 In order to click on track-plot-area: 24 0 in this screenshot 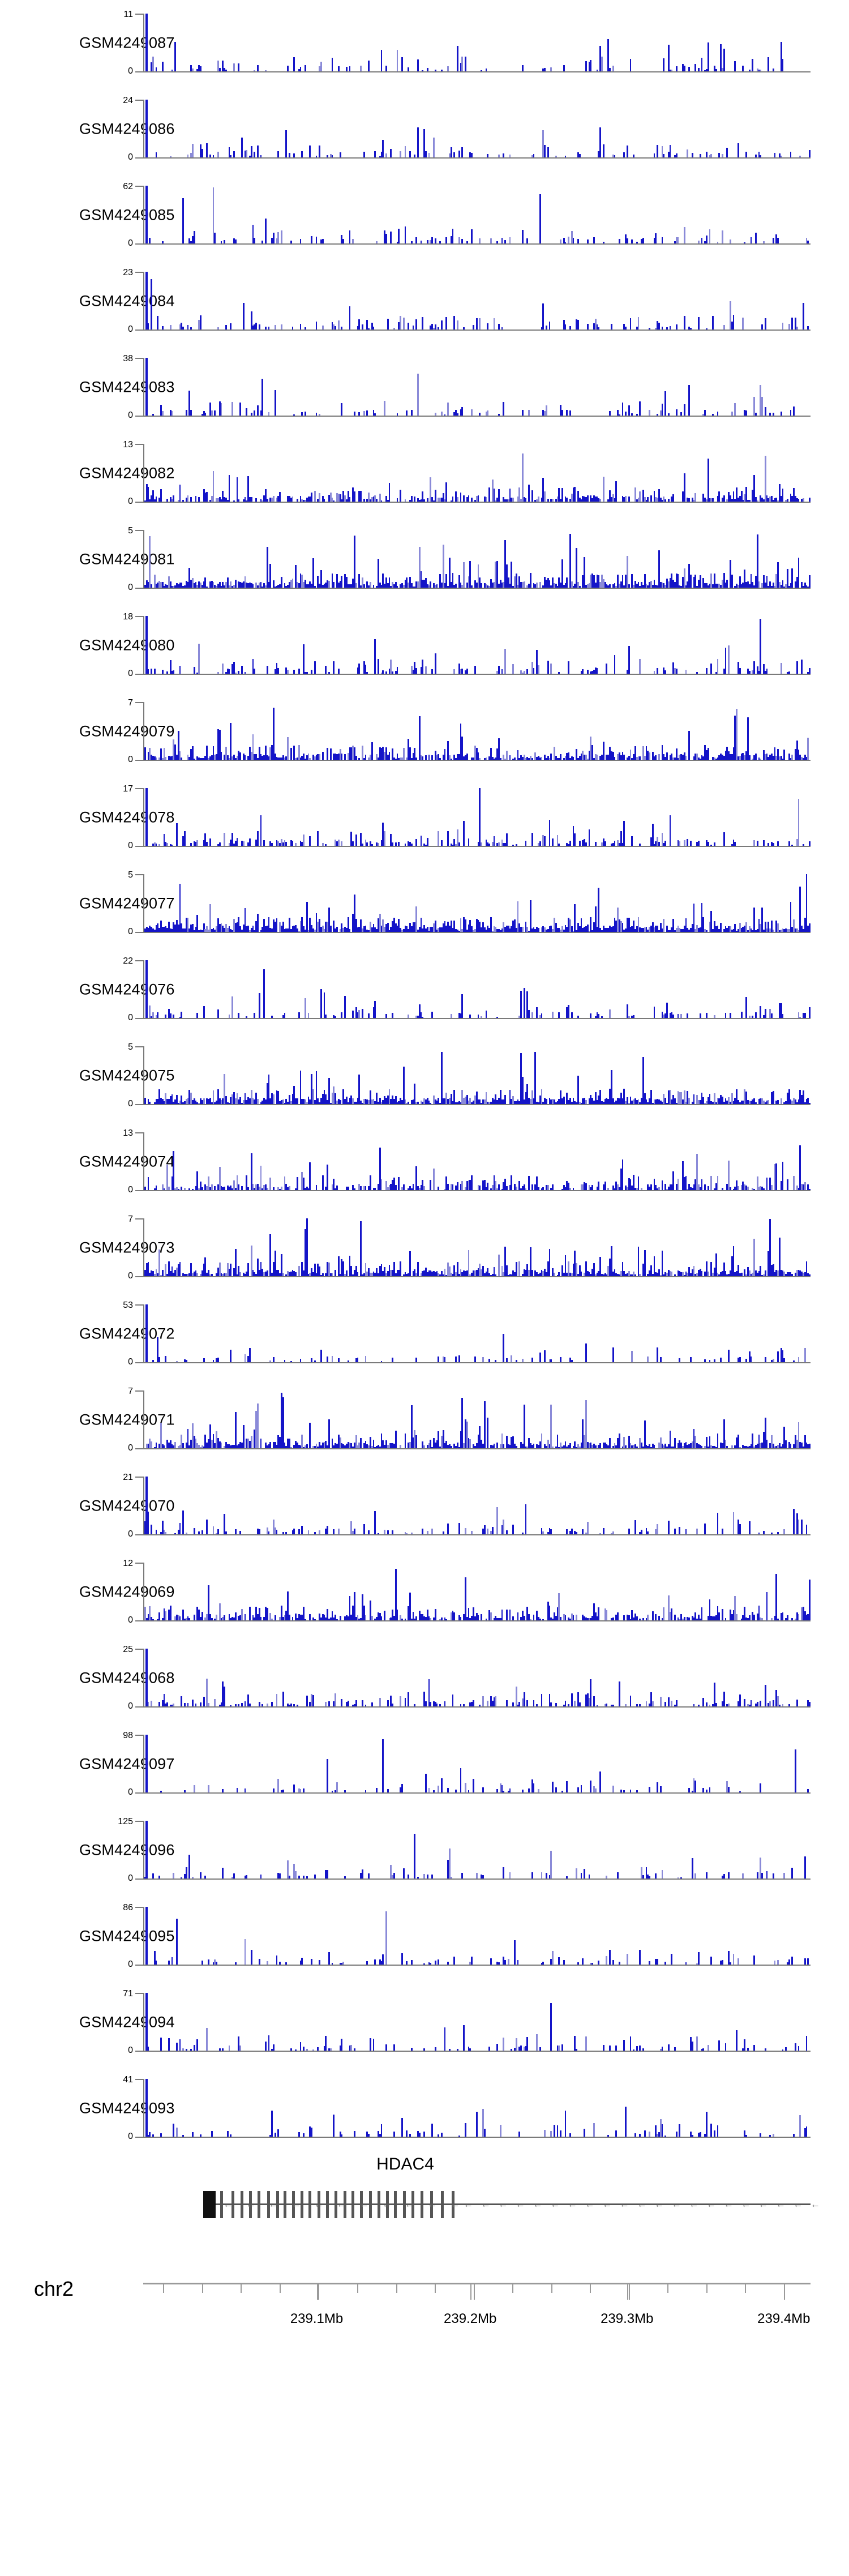, I will do `click(467, 129)`.